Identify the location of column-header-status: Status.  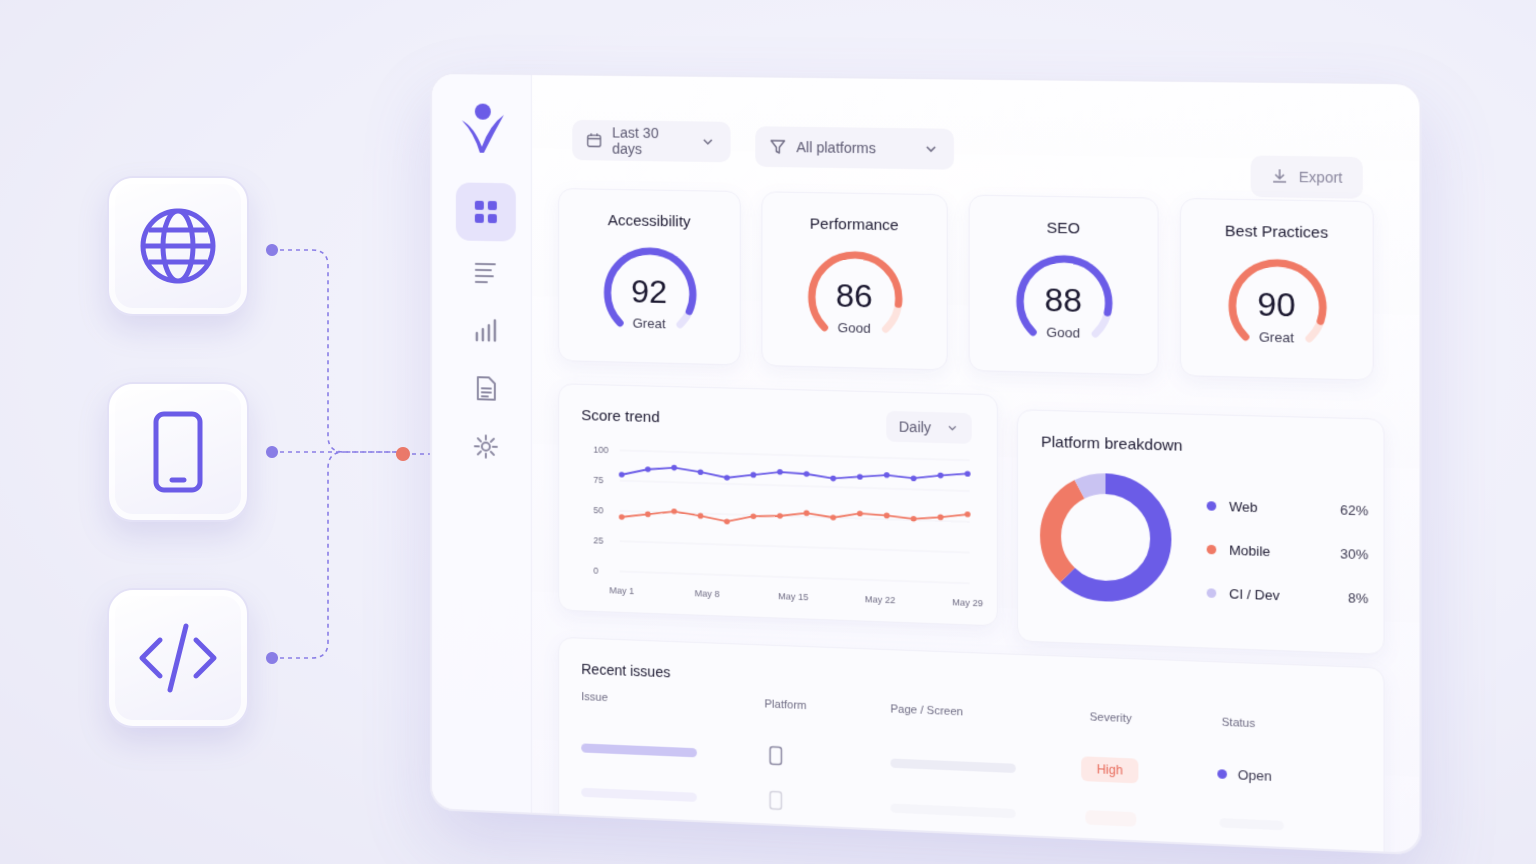
(1238, 723).